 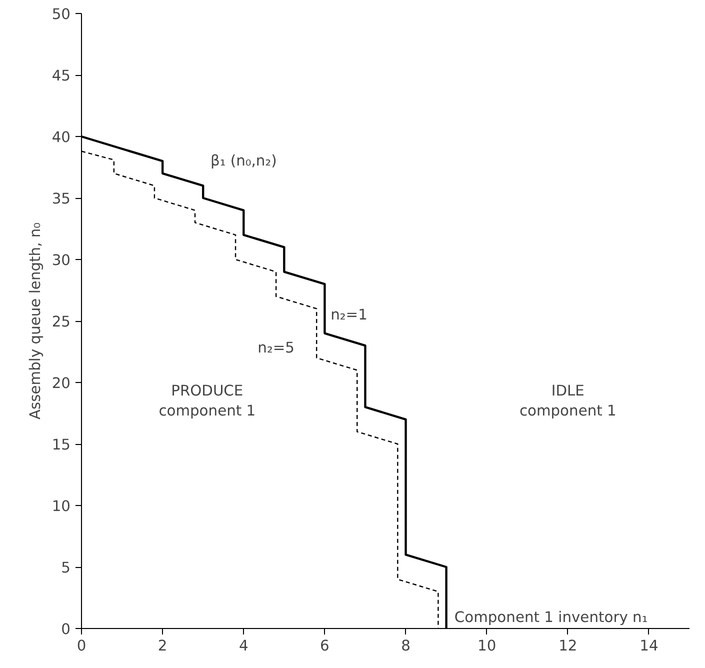 I want to click on x-tick-label: 2, so click(x=163, y=646).